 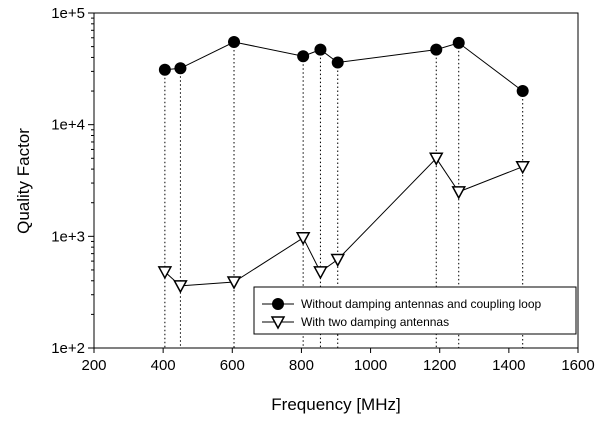 What do you see at coordinates (439, 365) in the screenshot?
I see `x-tick-label: 1200` at bounding box center [439, 365].